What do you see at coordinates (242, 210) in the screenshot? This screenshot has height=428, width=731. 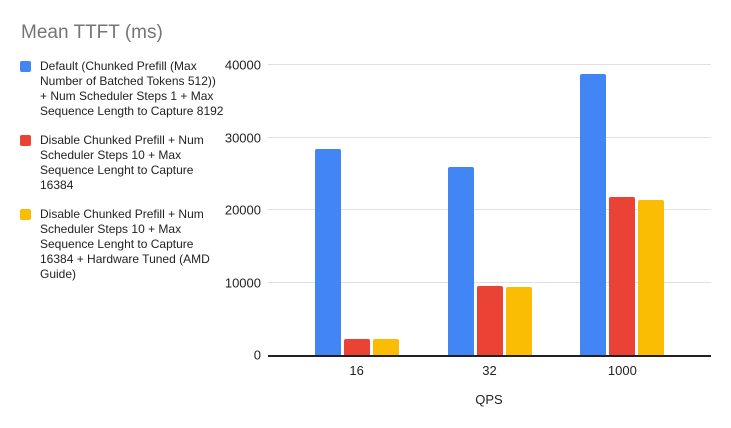 I see `y-tick-label-20000: 20000` at bounding box center [242, 210].